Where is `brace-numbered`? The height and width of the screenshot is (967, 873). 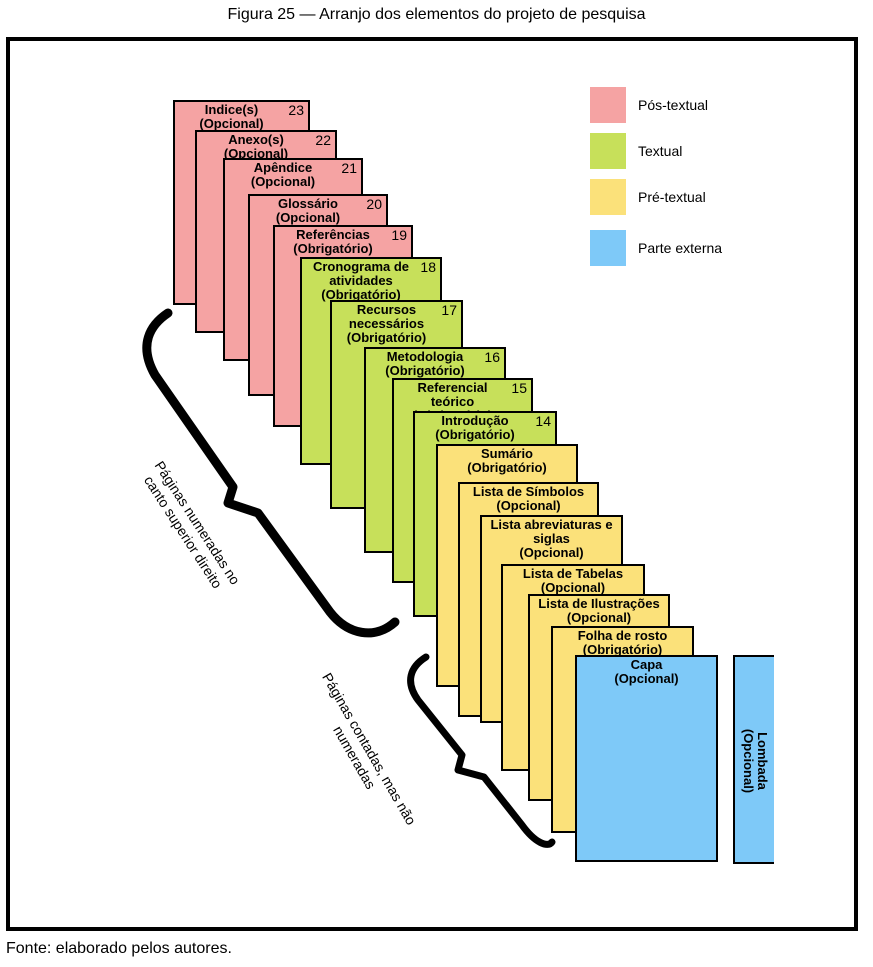 brace-numbered is located at coordinates (271, 473).